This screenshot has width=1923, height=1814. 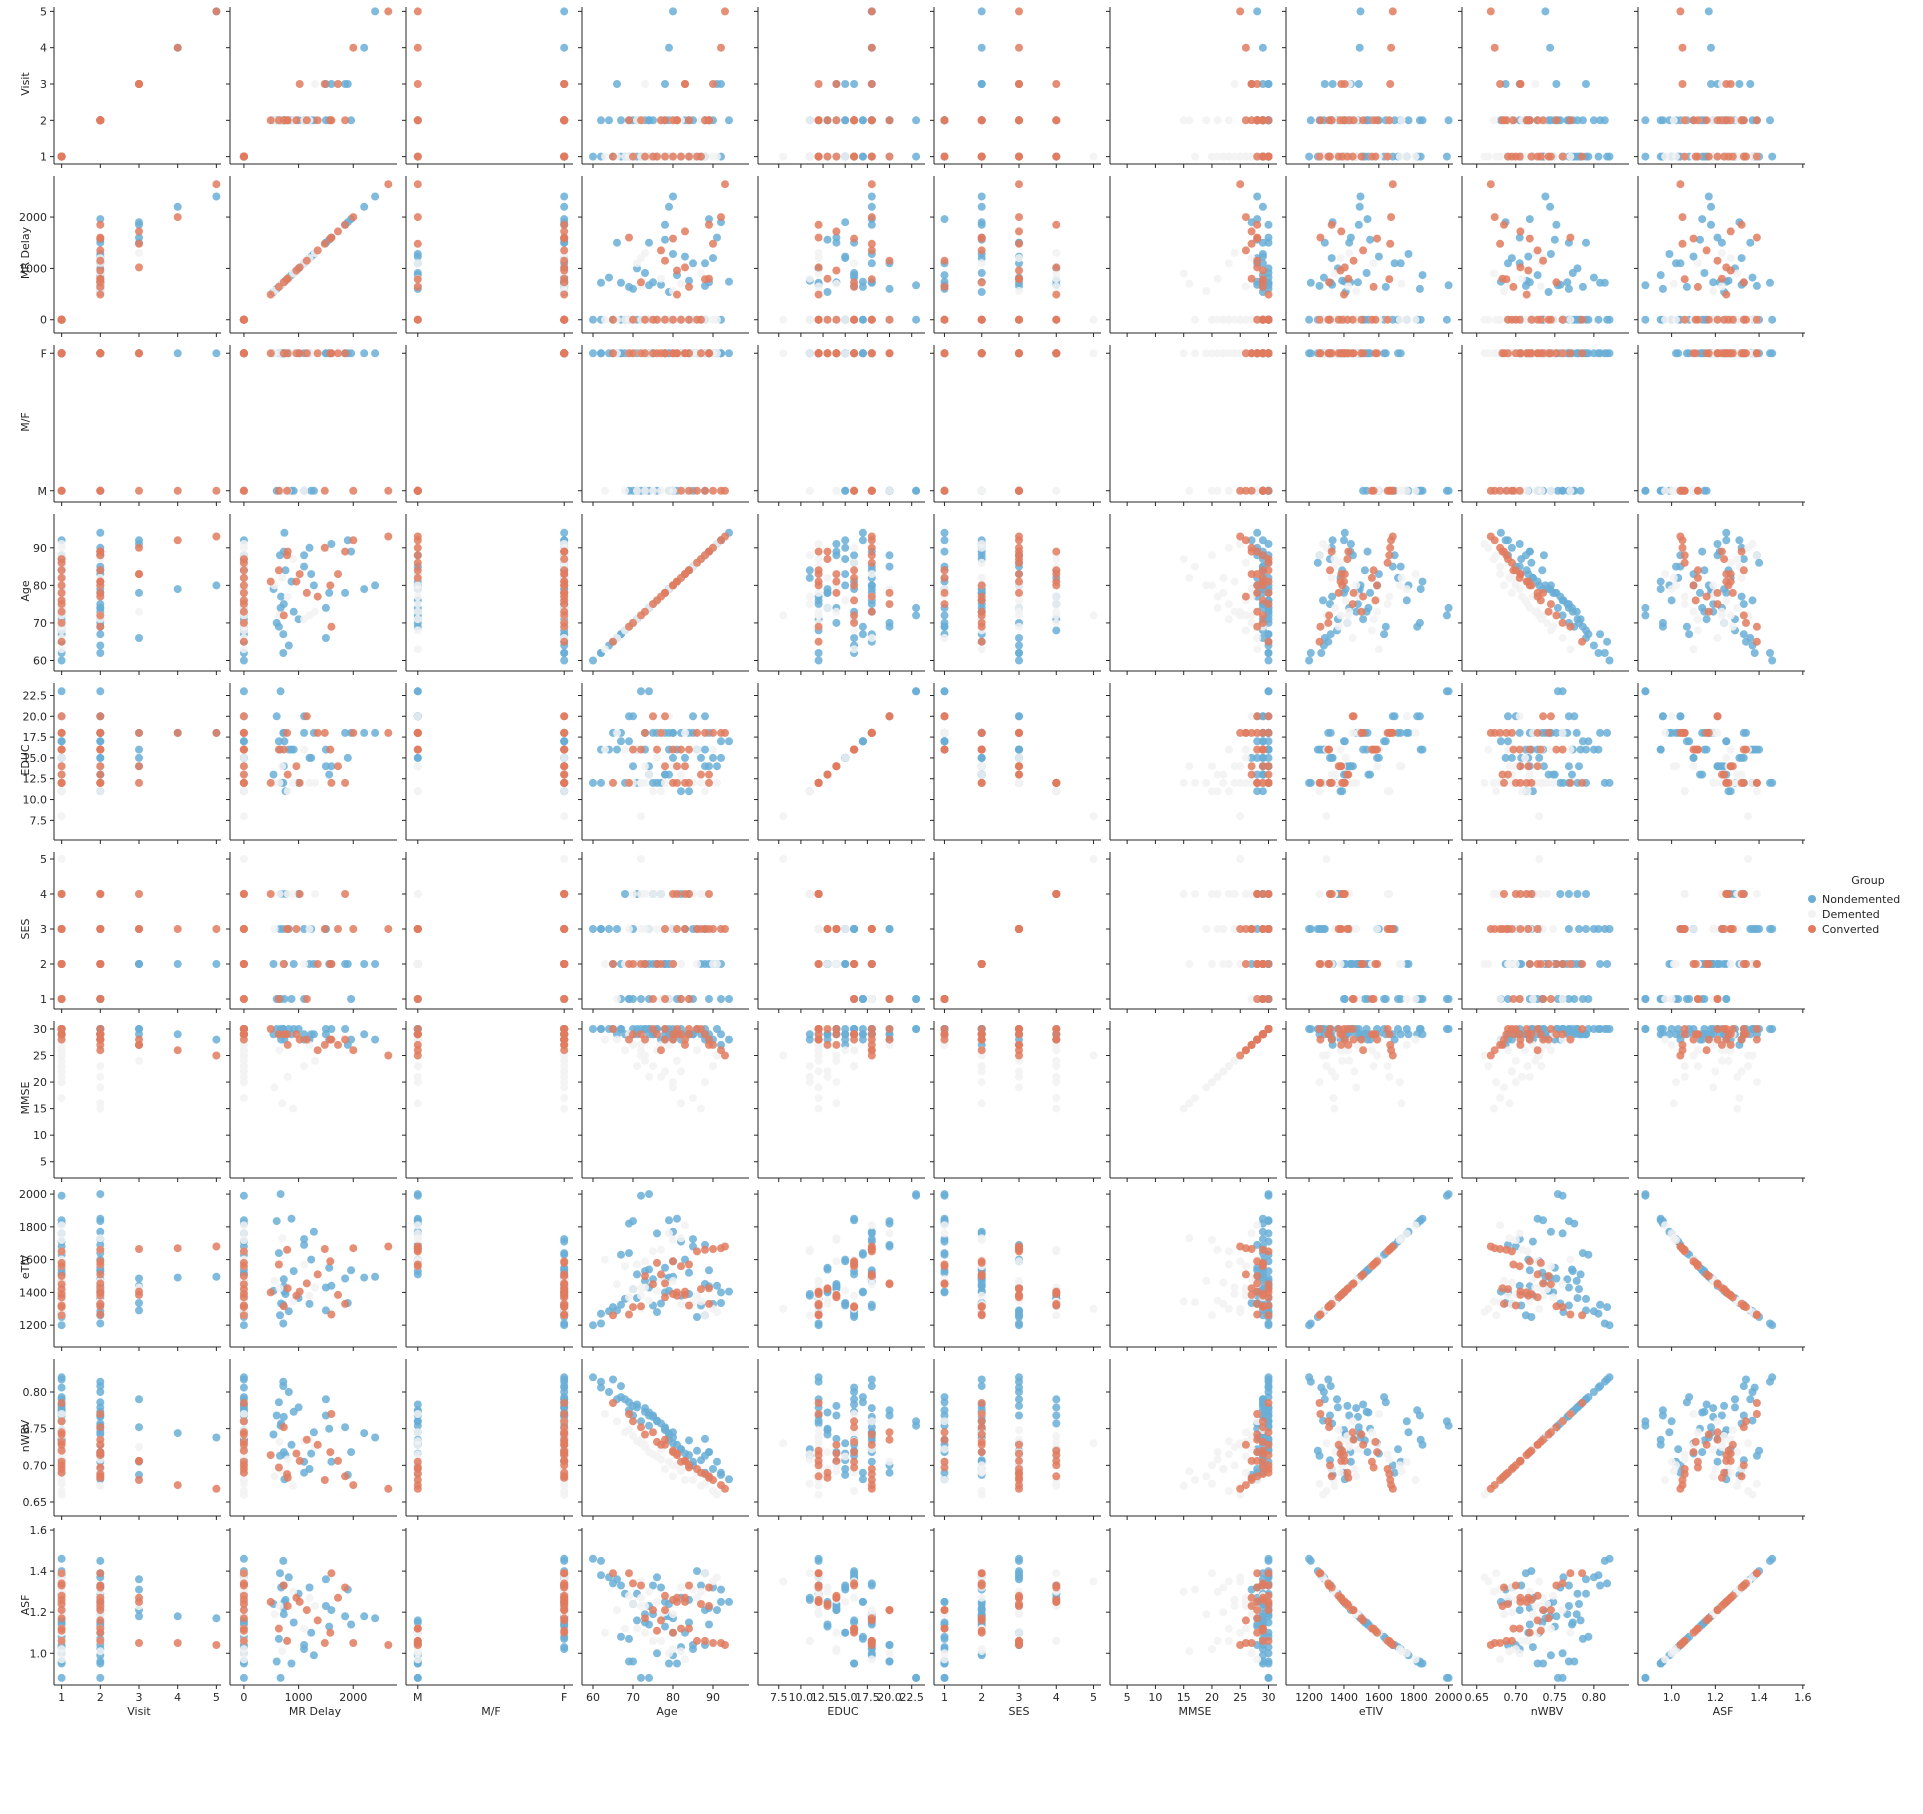 What do you see at coordinates (43, 48) in the screenshot?
I see `y-tick-label: 4` at bounding box center [43, 48].